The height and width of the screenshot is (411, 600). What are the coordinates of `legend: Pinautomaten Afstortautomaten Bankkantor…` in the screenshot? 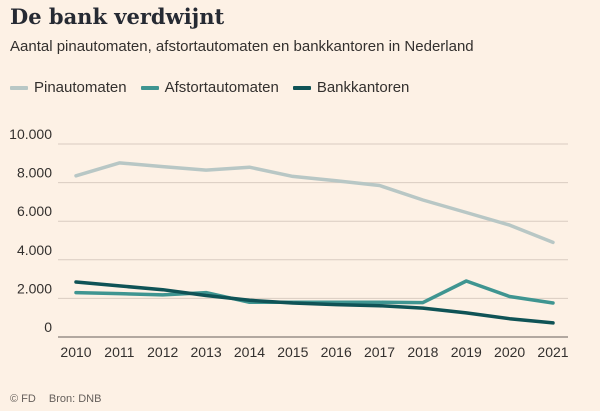 It's located at (216, 87).